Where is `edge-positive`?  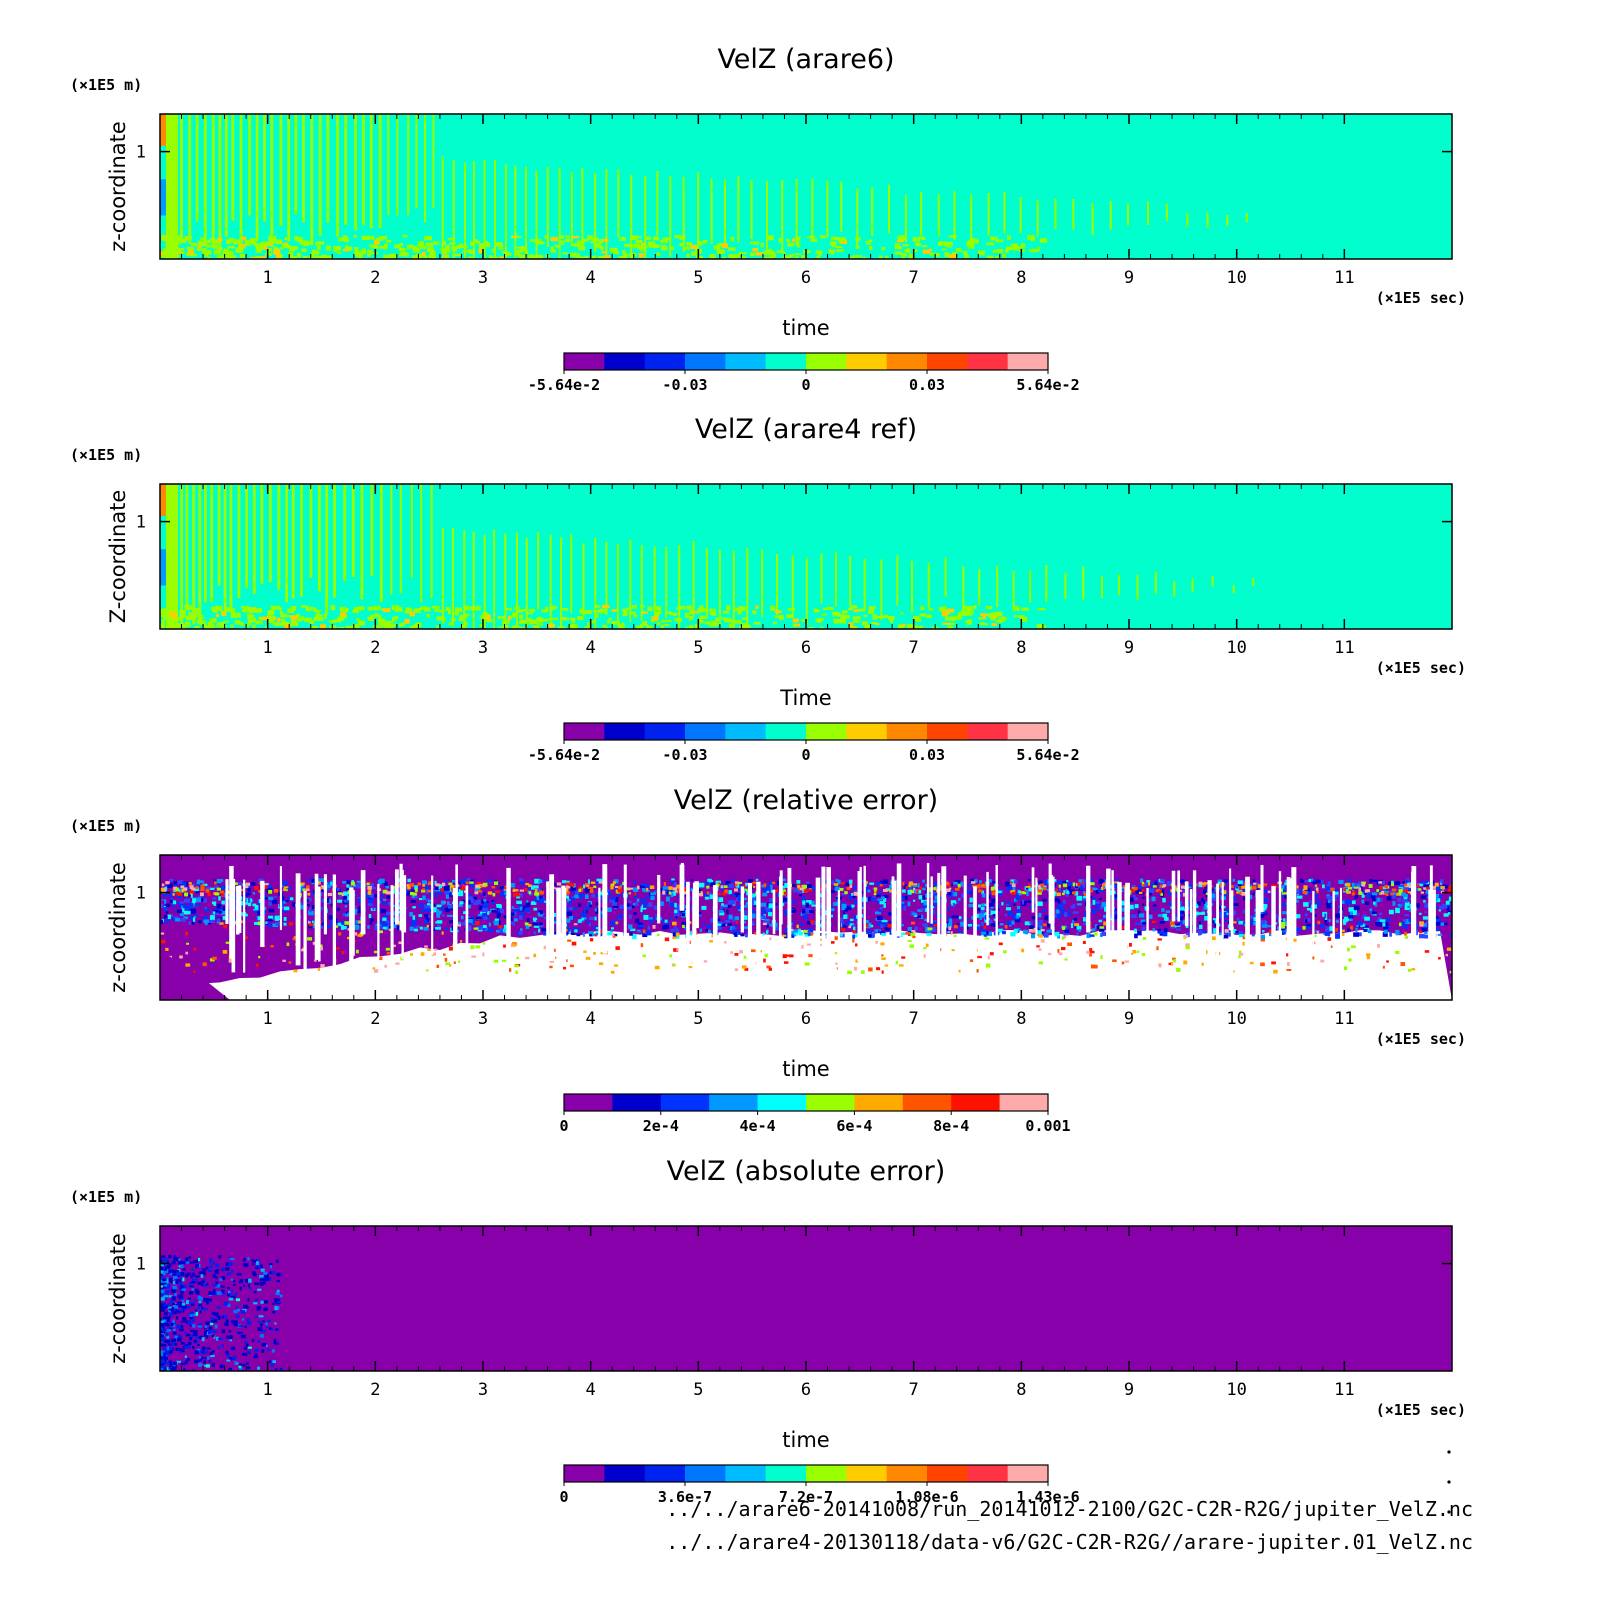
edge-positive is located at coordinates (164, 130).